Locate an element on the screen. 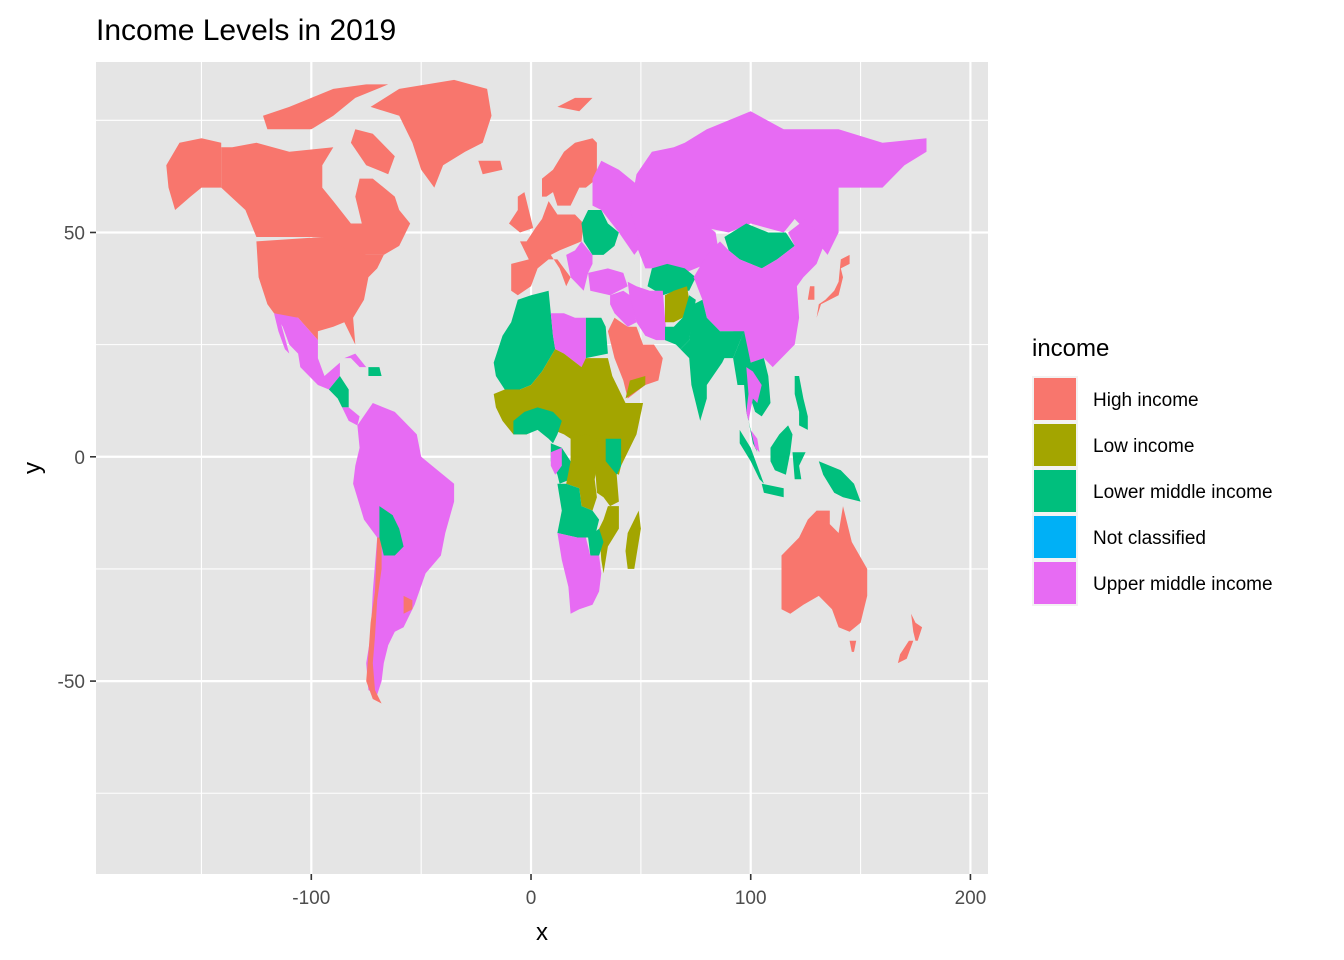 Image resolution: width=1344 pixels, height=960 pixels. region-mozambique is located at coordinates (609, 540).